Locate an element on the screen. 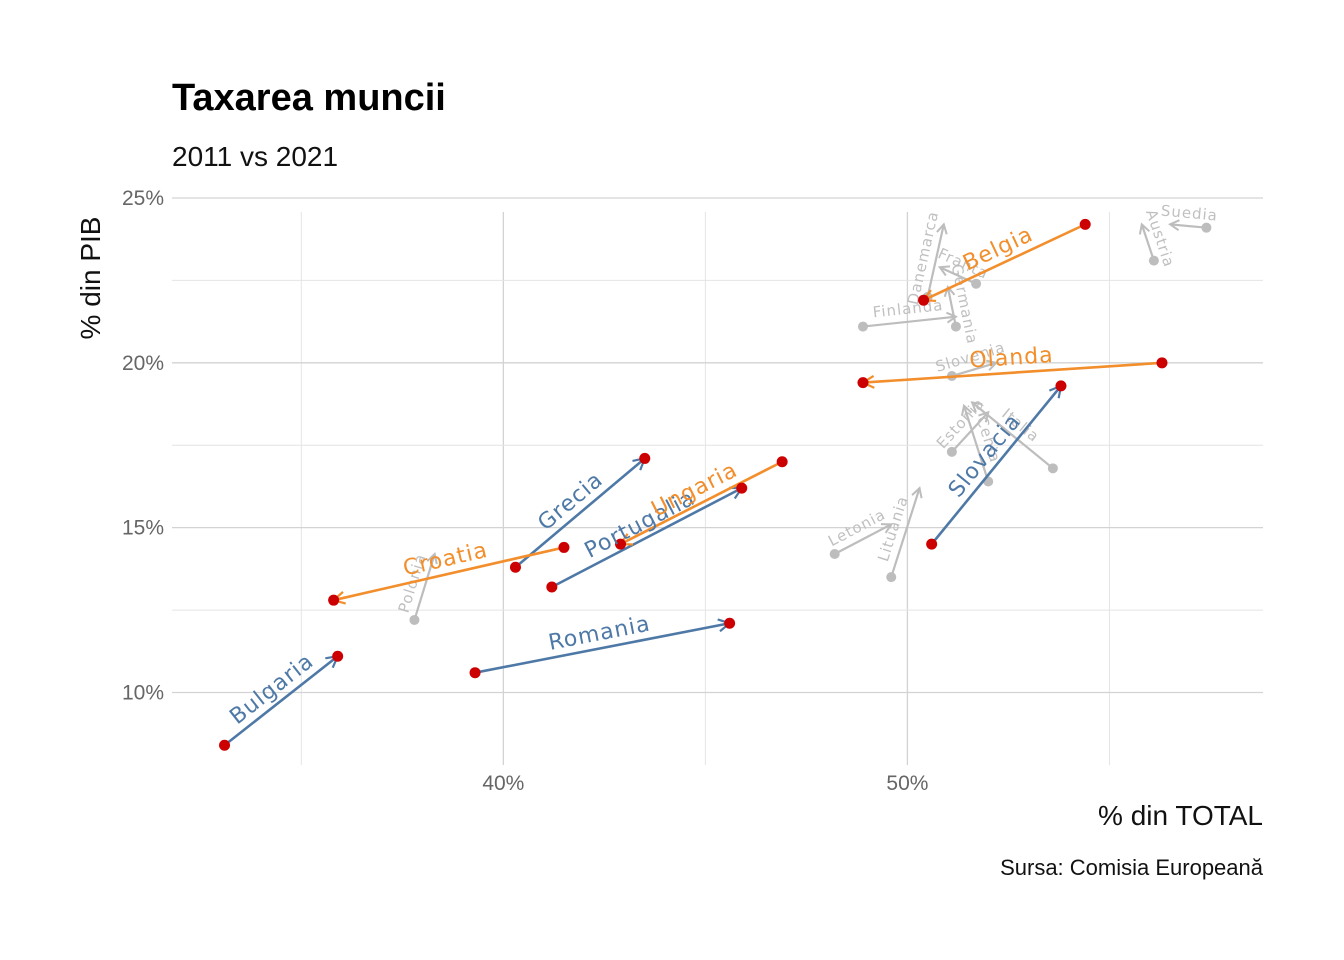 The image size is (1344, 960). country-label: Olanda is located at coordinates (1012, 358).